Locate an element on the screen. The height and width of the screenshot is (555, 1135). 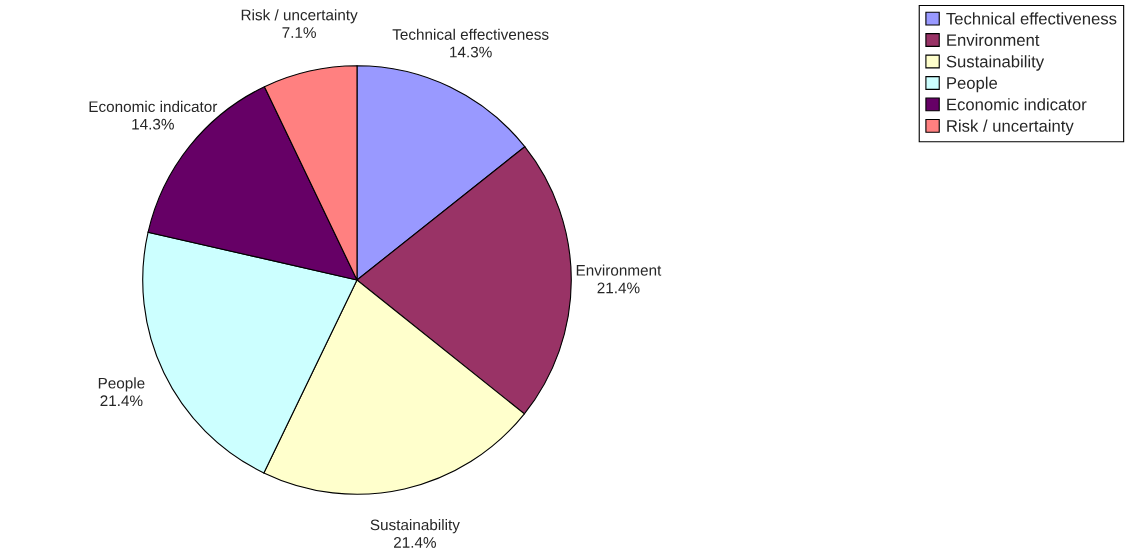
legend-label: Technical effectiveness is located at coordinates (1031, 18).